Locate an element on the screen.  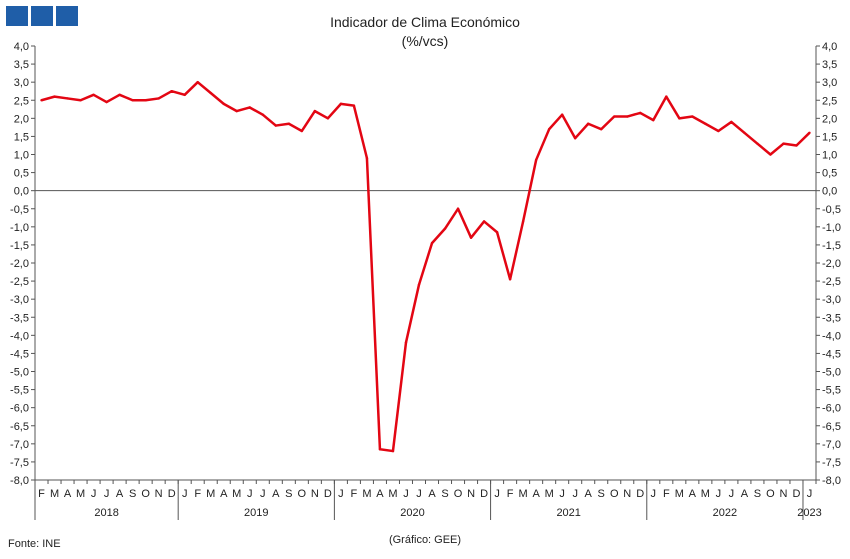
y-tick-label-right: -2,5 is located at coordinates (831, 282).